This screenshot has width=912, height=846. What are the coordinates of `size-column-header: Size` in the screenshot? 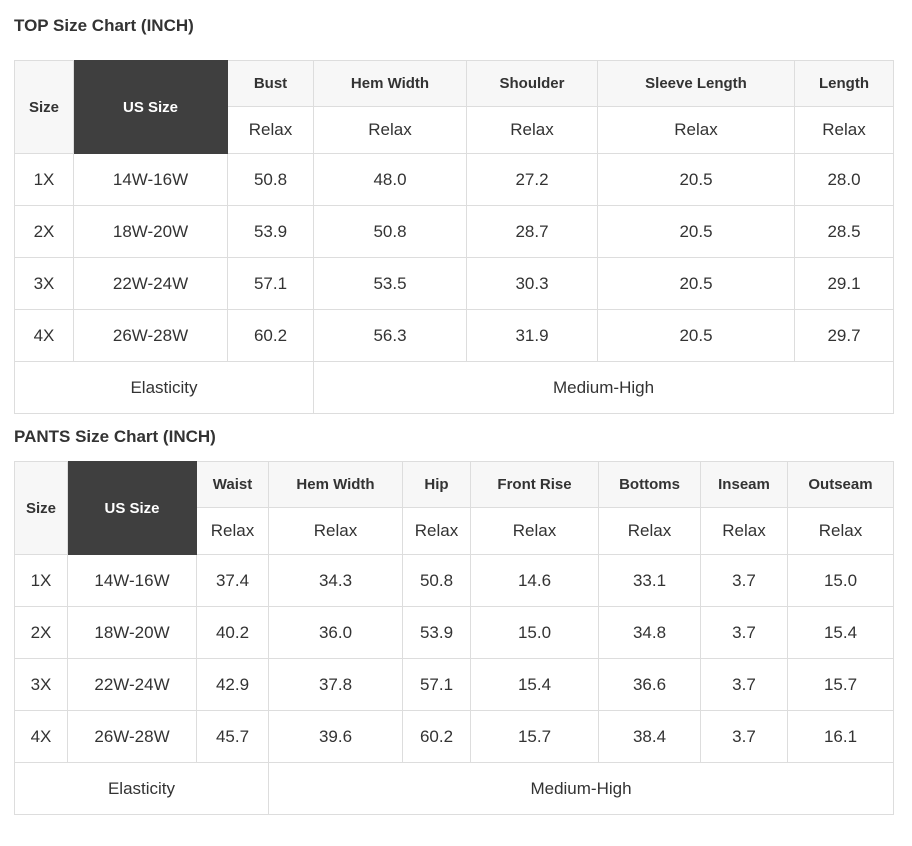 It's located at (41, 508).